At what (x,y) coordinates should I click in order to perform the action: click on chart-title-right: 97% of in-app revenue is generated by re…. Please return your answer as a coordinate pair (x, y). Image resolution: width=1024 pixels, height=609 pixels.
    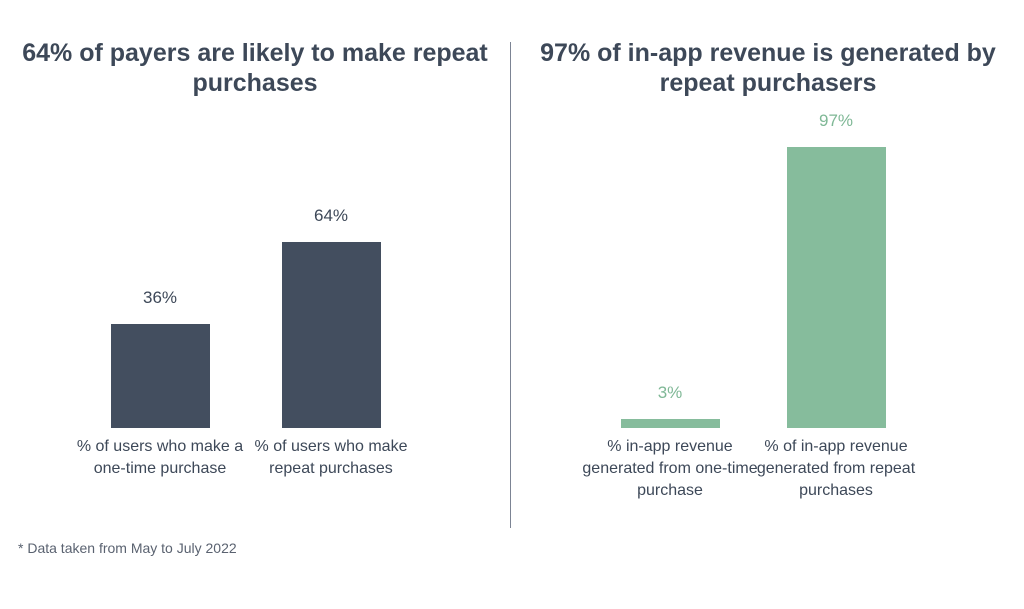
    Looking at the image, I should click on (768, 68).